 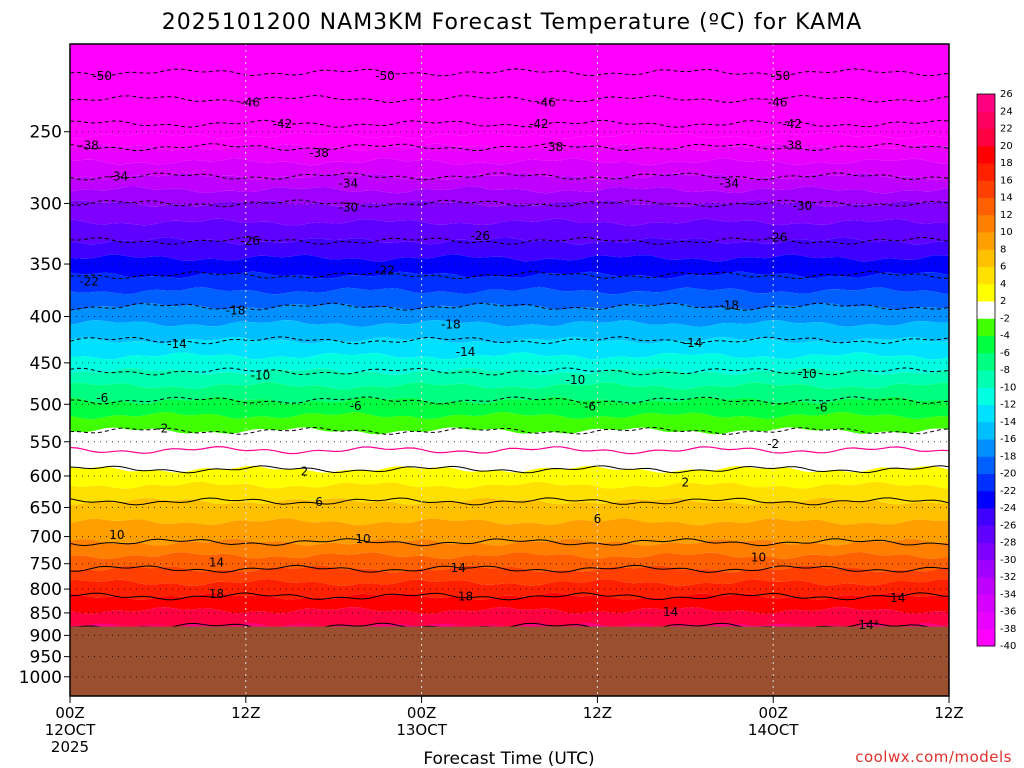 What do you see at coordinates (1008, 560) in the screenshot?
I see `colorbar-label: -30` at bounding box center [1008, 560].